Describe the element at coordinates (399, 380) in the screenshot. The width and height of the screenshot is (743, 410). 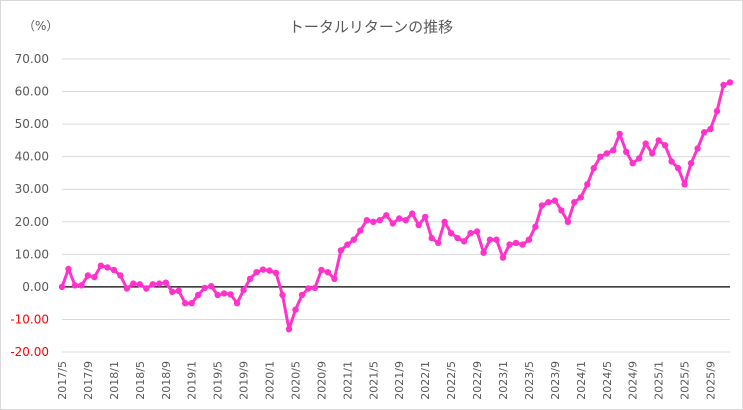
I see `x-tick-label: 2021/9` at that location.